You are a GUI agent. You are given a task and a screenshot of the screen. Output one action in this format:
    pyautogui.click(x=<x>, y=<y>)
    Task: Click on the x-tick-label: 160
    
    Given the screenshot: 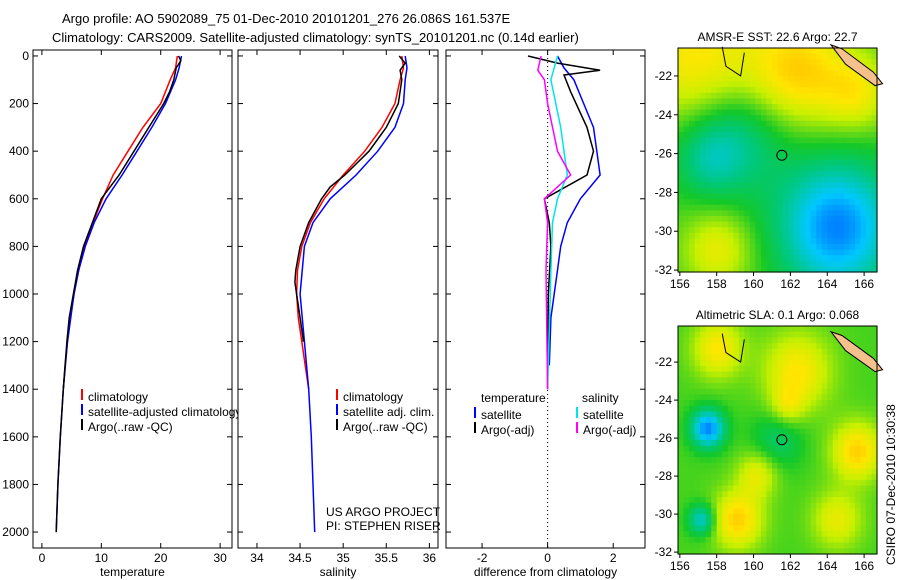 What is the action you would take?
    pyautogui.click(x=754, y=566)
    